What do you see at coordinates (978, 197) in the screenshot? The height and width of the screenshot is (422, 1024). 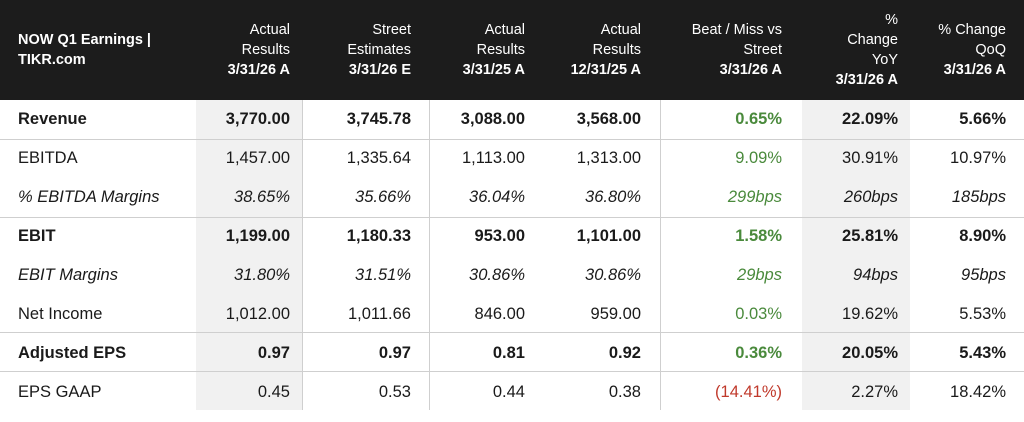 I see `row-value: 185bps` at bounding box center [978, 197].